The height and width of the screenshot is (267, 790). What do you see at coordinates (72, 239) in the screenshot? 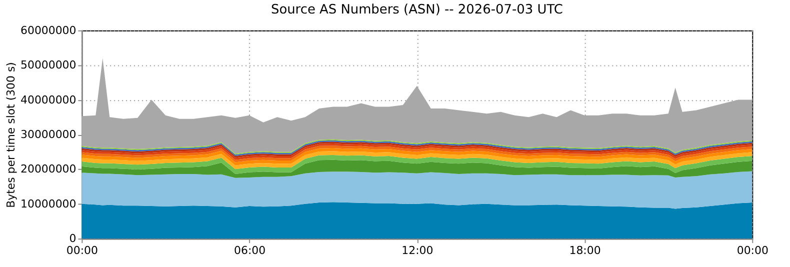
I see `y-tick-label: 0` at bounding box center [72, 239].